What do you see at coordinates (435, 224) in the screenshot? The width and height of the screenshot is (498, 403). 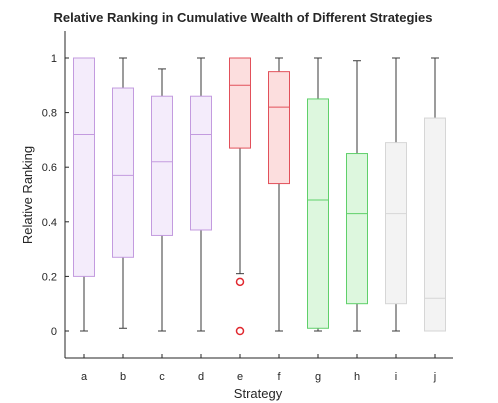 I see `box-j` at bounding box center [435, 224].